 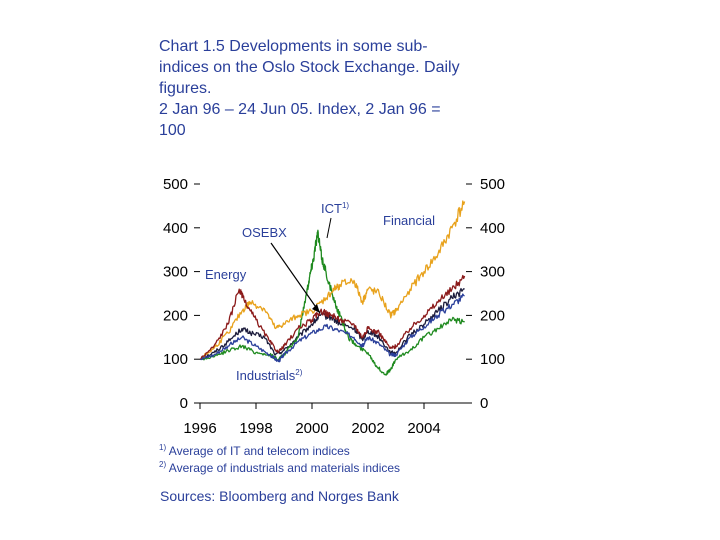 I want to click on x-tick-label: 2000, so click(x=311, y=428).